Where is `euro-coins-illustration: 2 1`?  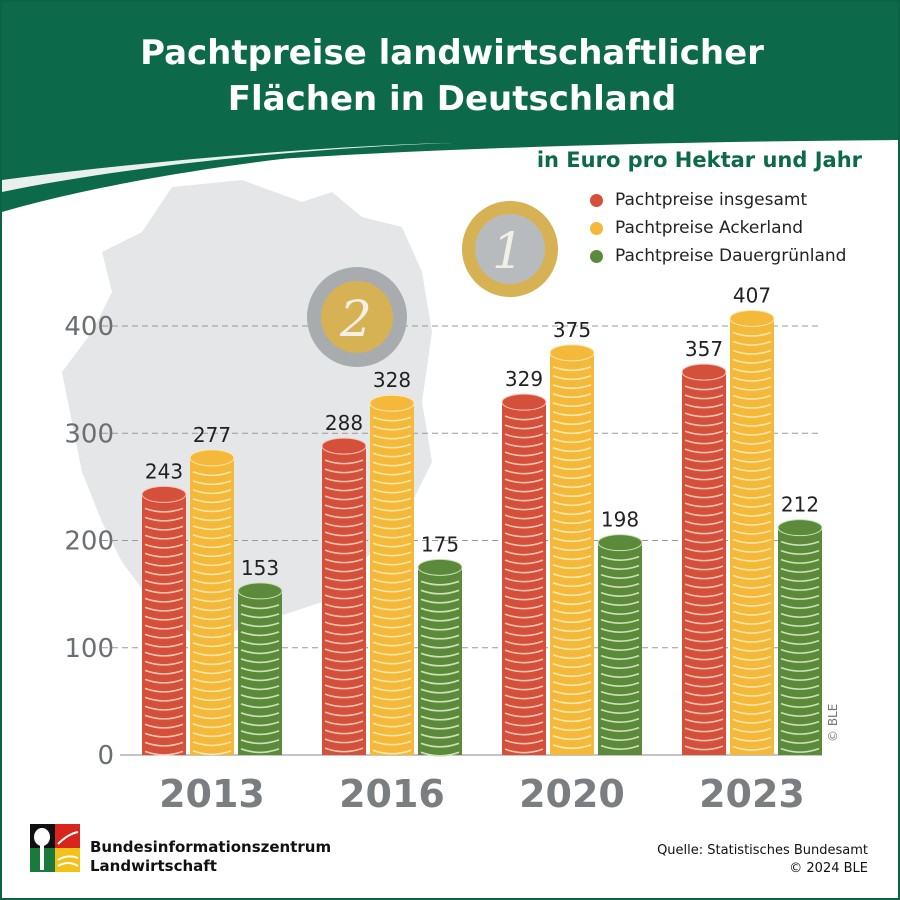 euro-coins-illustration: 2 1 is located at coordinates (432, 284).